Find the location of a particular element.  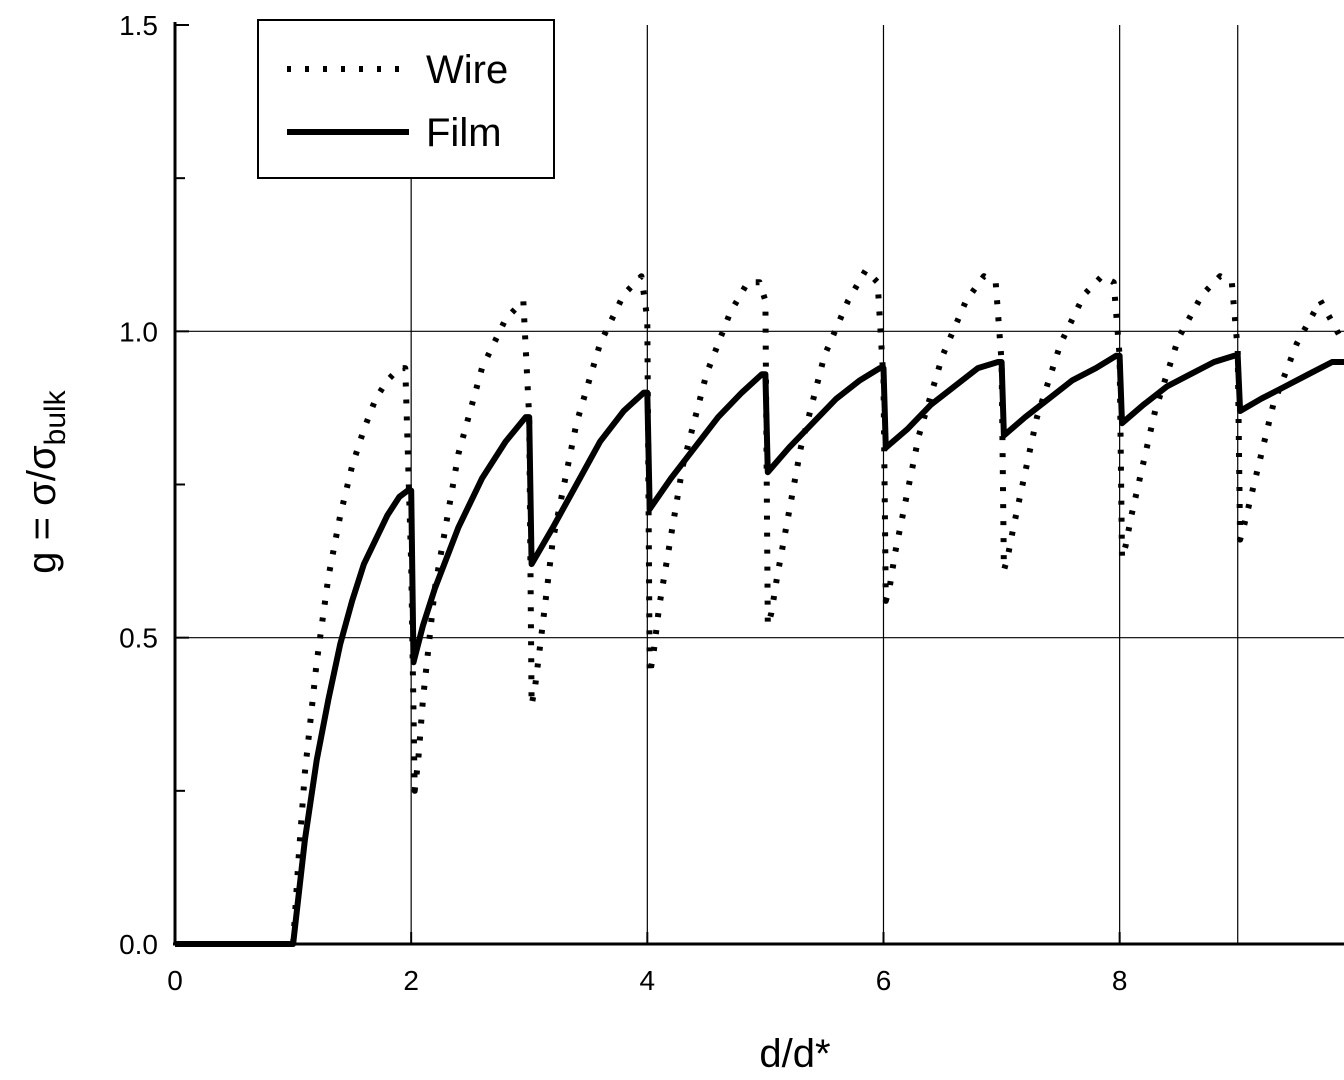

x-tick-label: 0 is located at coordinates (175, 980).